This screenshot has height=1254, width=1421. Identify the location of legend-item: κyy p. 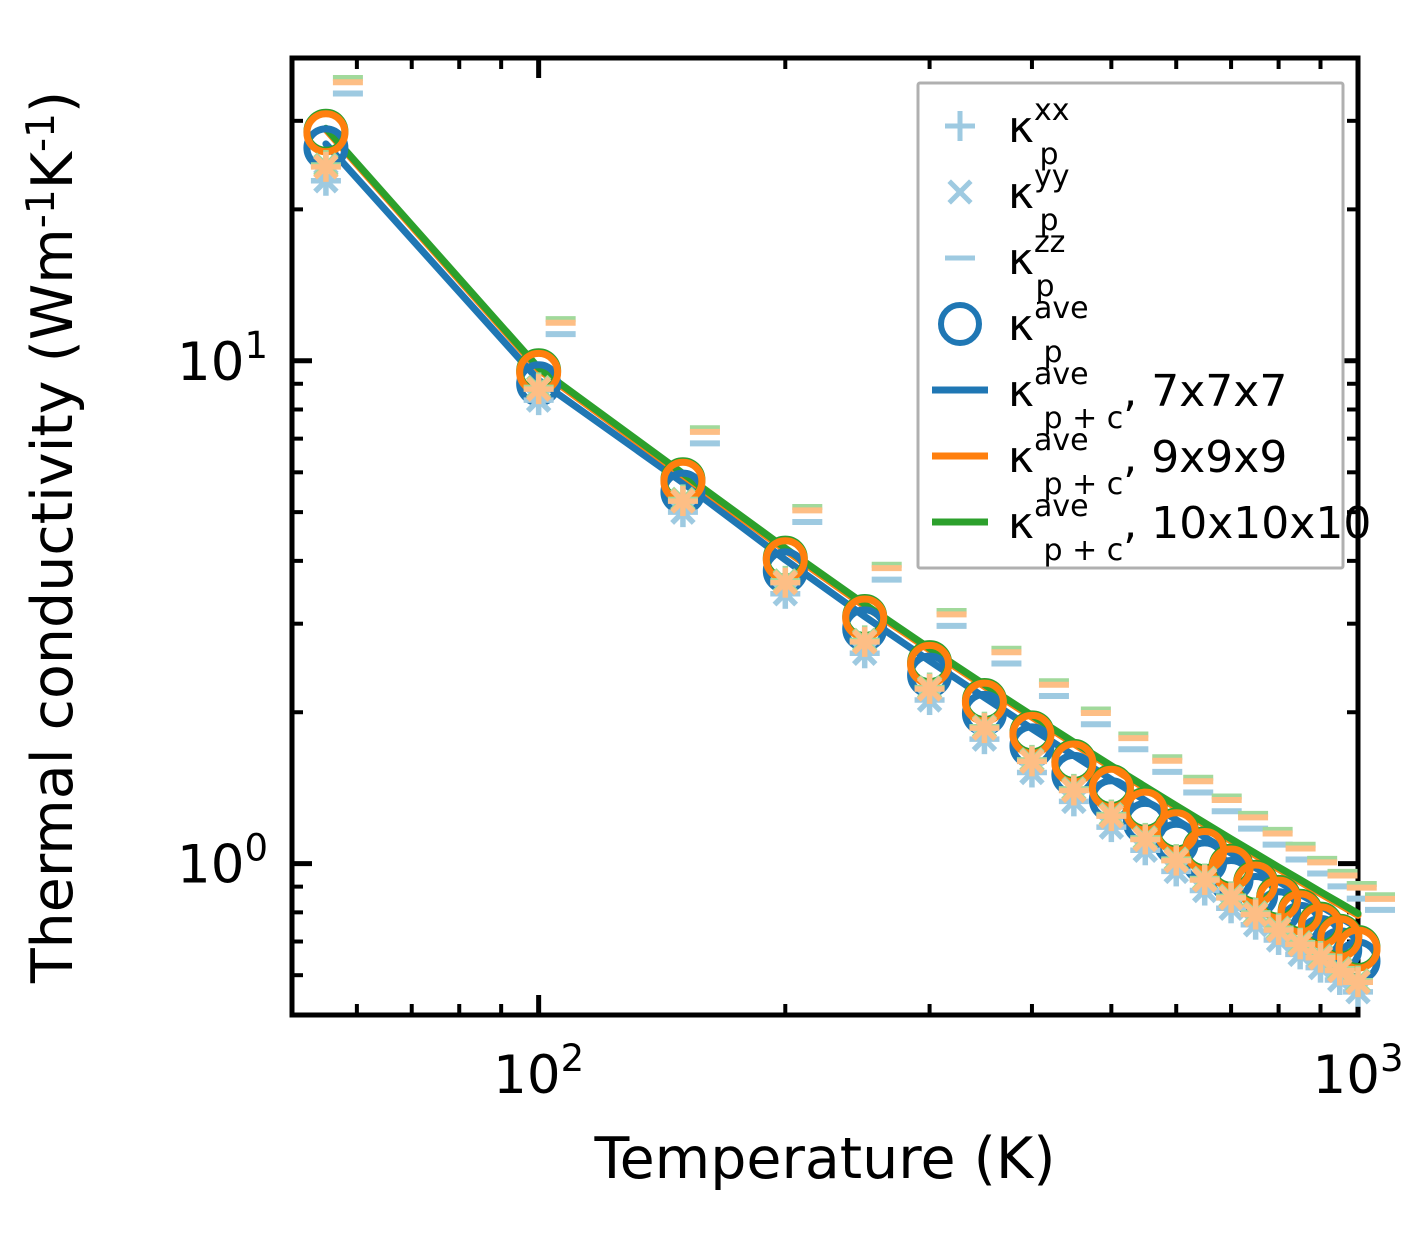
(1008, 198).